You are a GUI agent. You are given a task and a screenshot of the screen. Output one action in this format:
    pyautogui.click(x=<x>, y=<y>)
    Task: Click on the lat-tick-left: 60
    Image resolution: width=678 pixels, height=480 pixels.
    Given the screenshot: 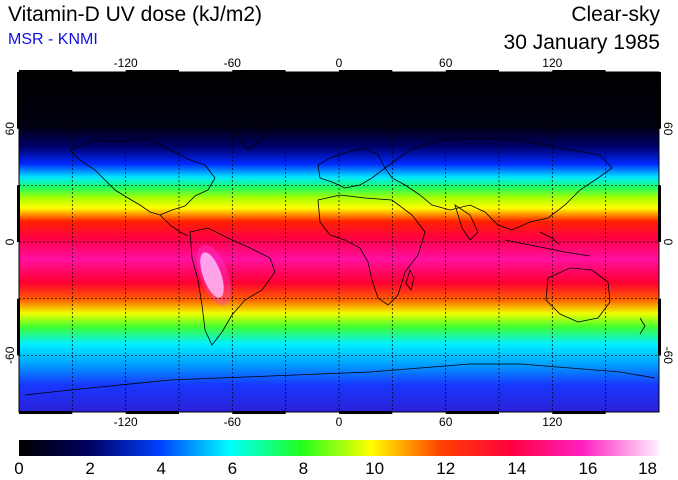 What is the action you would take?
    pyautogui.click(x=10, y=129)
    